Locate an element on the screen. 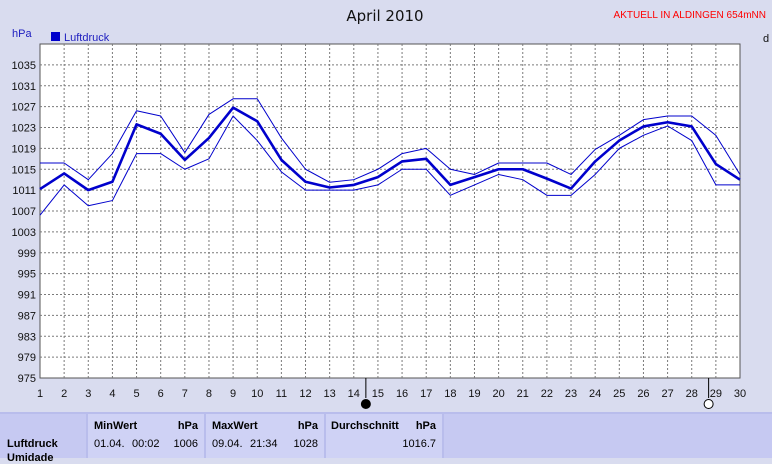 The width and height of the screenshot is (772, 464). x-tick-label: 14 is located at coordinates (354, 394).